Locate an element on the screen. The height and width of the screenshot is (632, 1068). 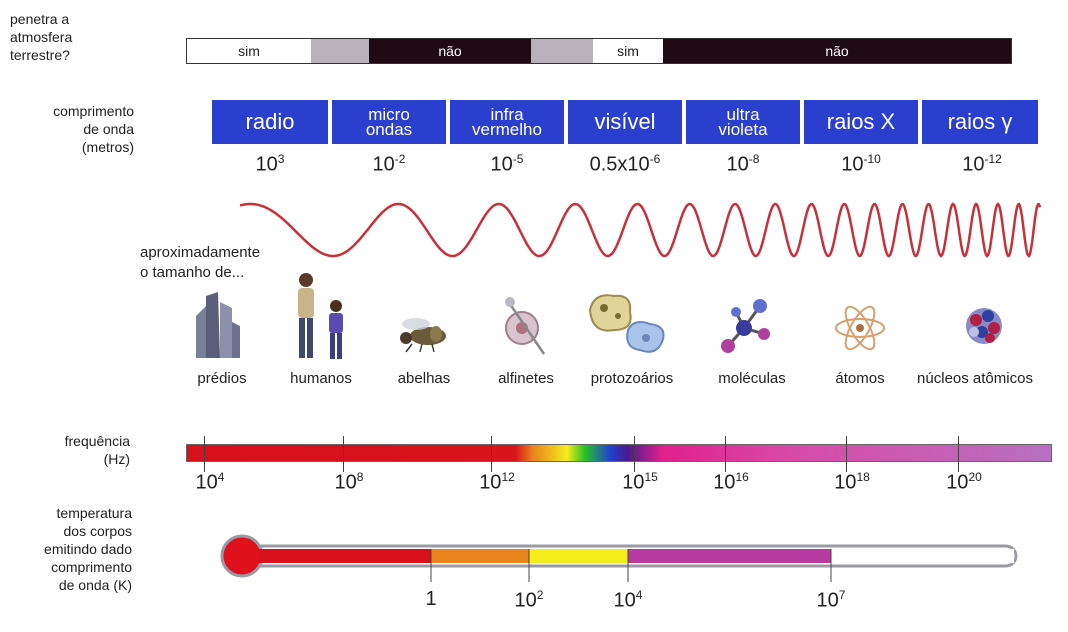
atmosphere-segment is located at coordinates (340, 51).